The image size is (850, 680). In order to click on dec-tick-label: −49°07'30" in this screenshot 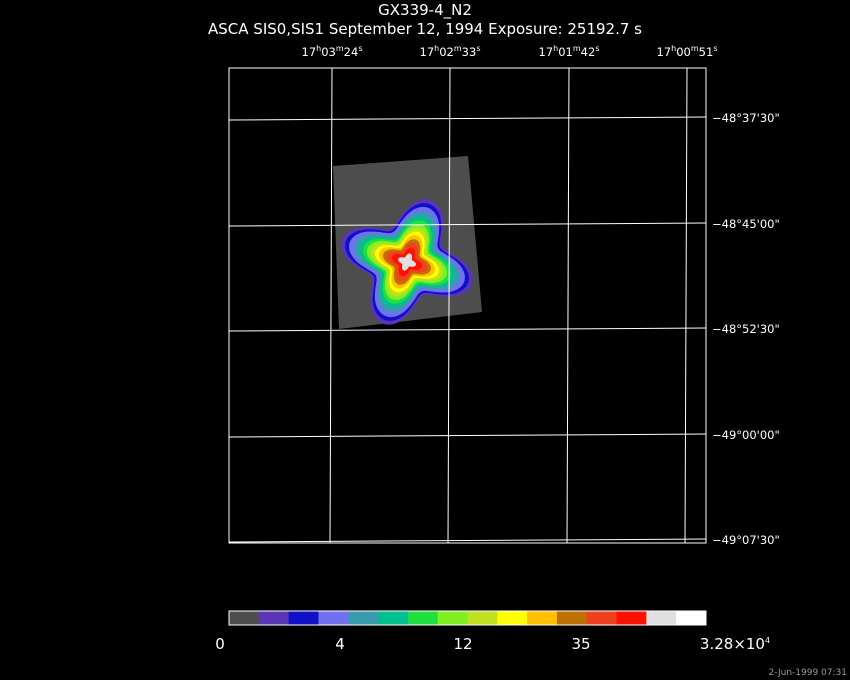, I will do `click(746, 540)`.